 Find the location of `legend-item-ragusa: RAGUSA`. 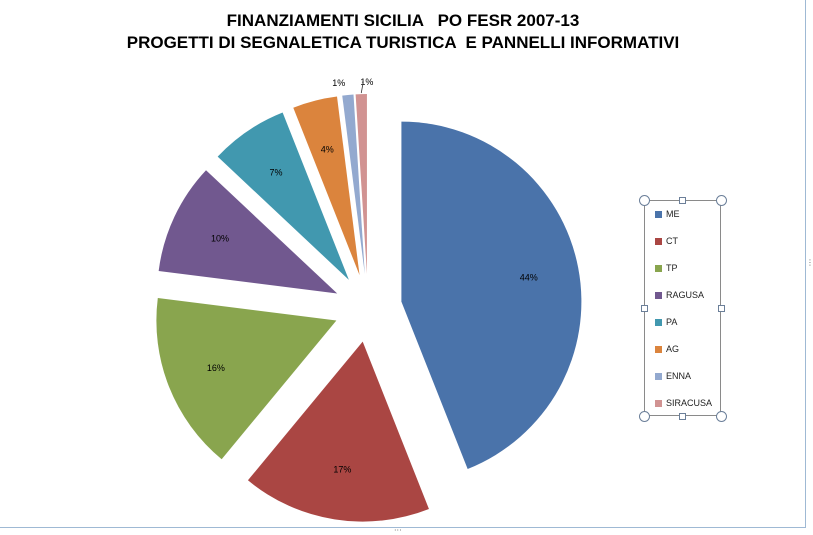

legend-item-ragusa: RAGUSA is located at coordinates (679, 295).